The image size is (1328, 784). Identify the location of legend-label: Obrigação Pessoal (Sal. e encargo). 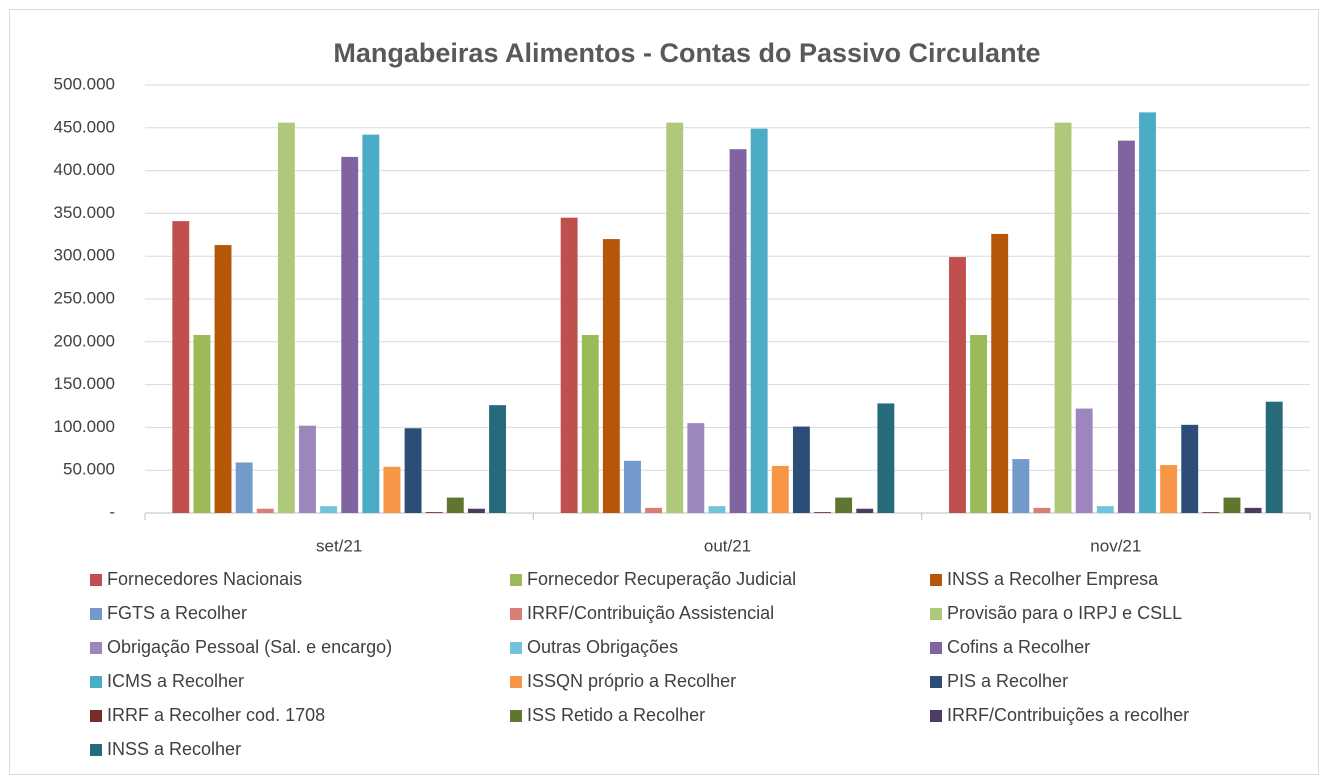
(249, 647).